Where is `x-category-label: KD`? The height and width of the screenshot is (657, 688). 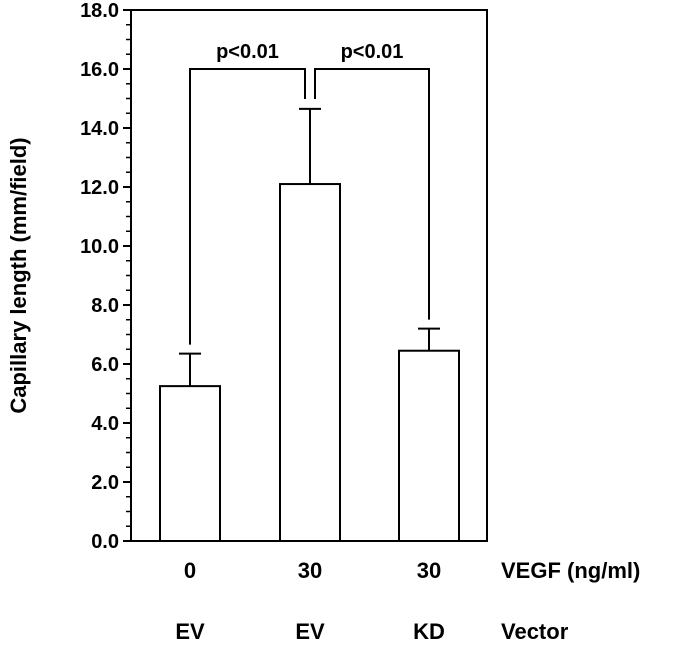
x-category-label: KD is located at coordinates (429, 631).